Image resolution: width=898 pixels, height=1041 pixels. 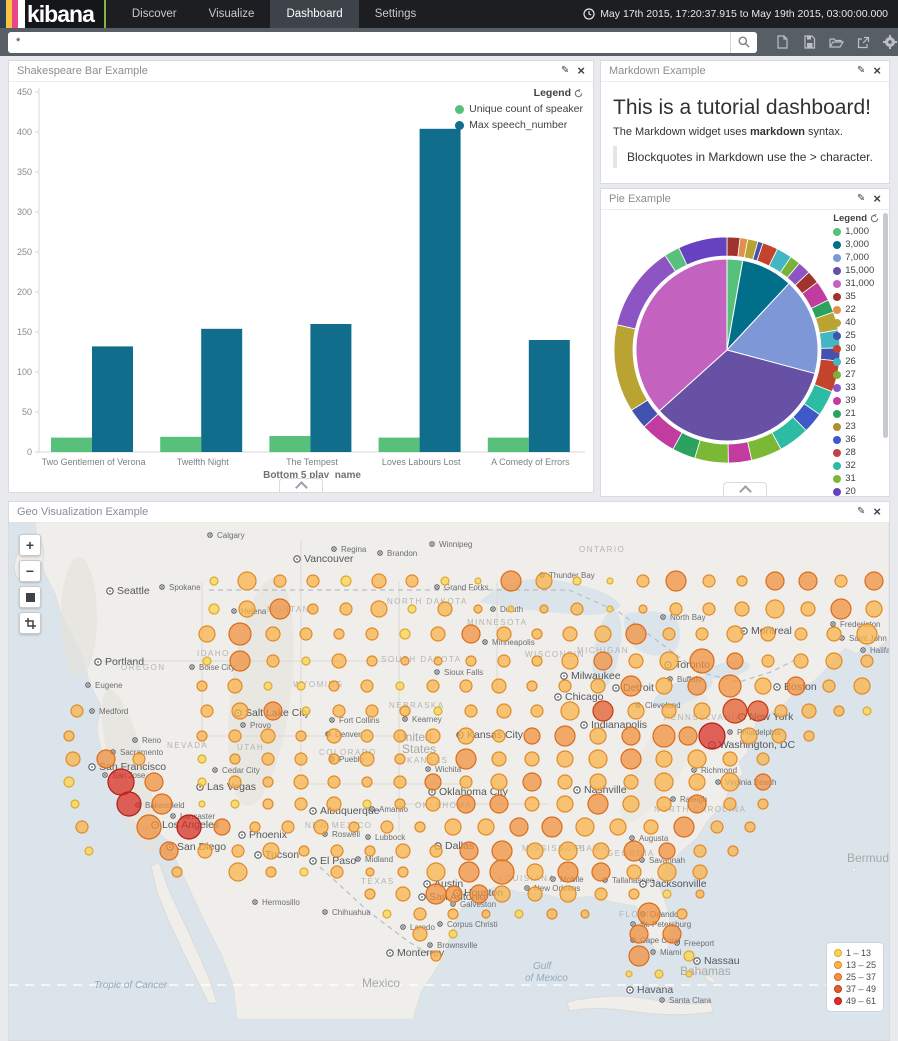 I want to click on legend-item: 27, so click(x=856, y=374).